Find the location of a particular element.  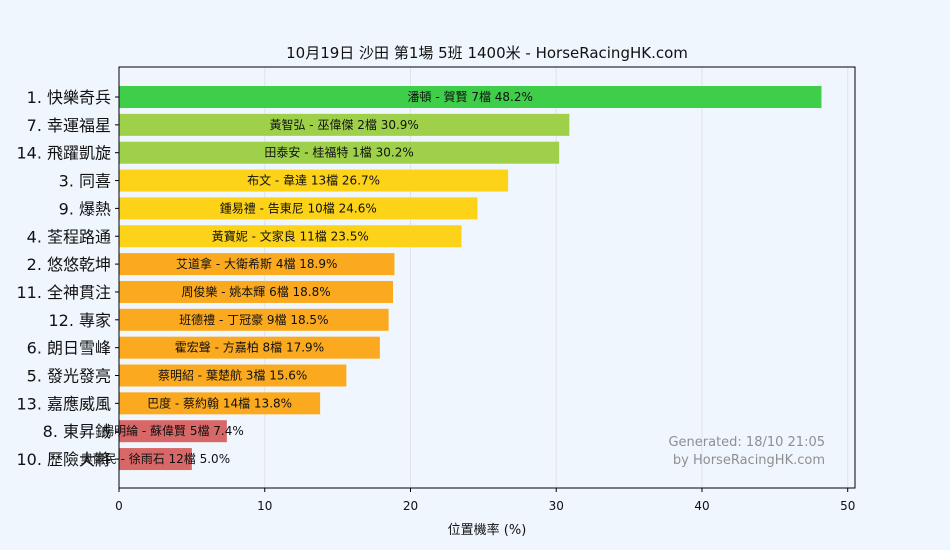

generated-annotation-line-2: by HorseRacingHK.com is located at coordinates (749, 460).